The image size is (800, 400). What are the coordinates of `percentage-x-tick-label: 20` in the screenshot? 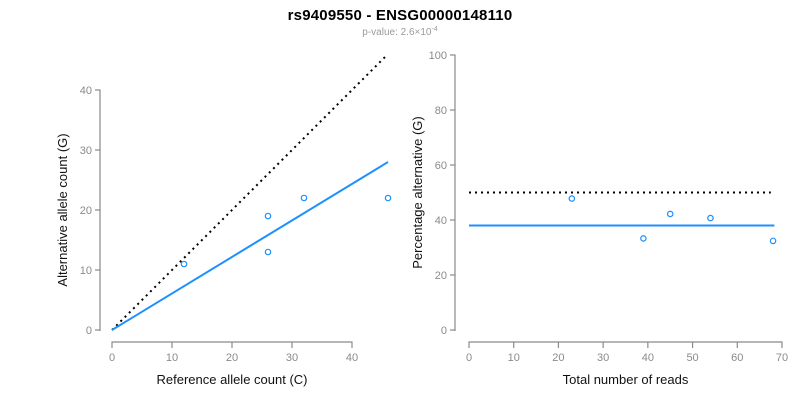 It's located at (558, 358).